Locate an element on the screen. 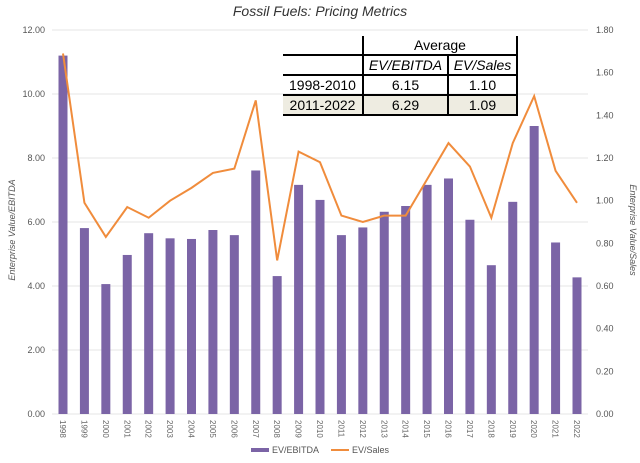  y2-tick-label: 1.00 is located at coordinates (605, 201).